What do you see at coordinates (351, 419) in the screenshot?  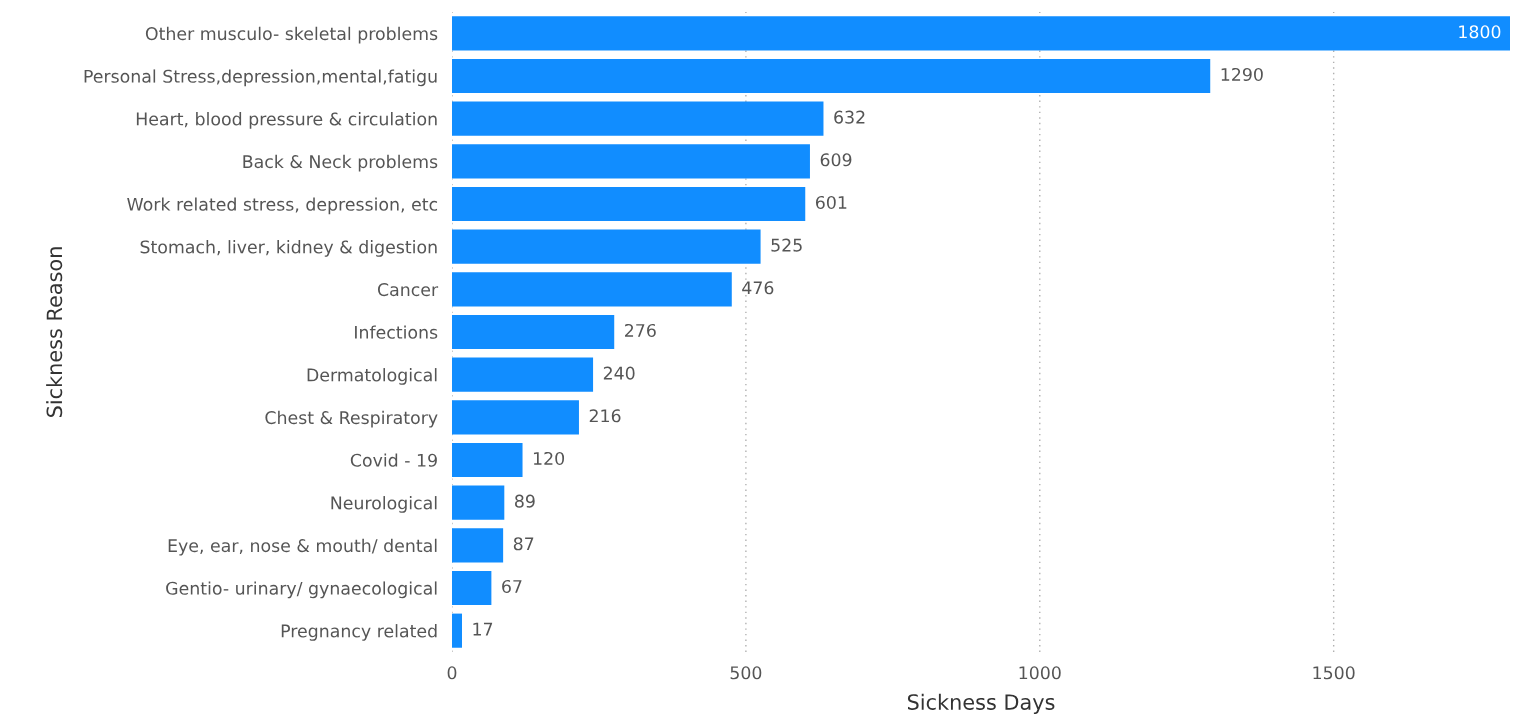 I see `y-tick-label: Chest & Respiratory` at bounding box center [351, 419].